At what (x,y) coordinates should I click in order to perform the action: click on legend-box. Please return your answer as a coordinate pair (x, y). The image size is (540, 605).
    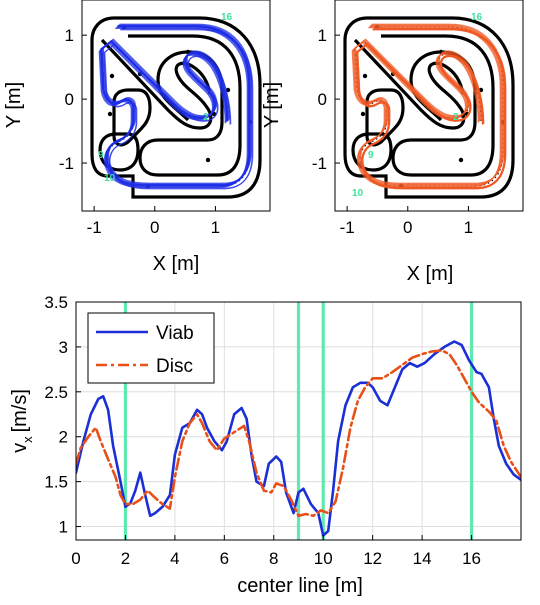
    Looking at the image, I should click on (151, 348).